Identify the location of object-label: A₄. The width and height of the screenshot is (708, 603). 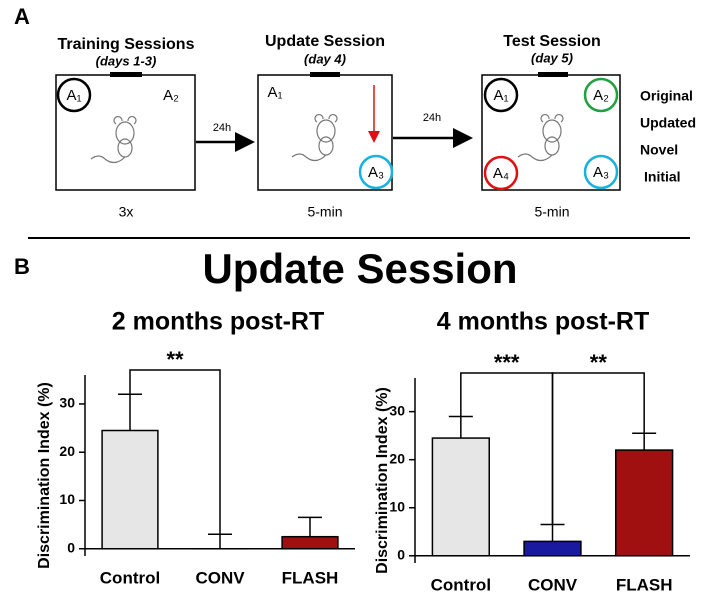
(501, 173).